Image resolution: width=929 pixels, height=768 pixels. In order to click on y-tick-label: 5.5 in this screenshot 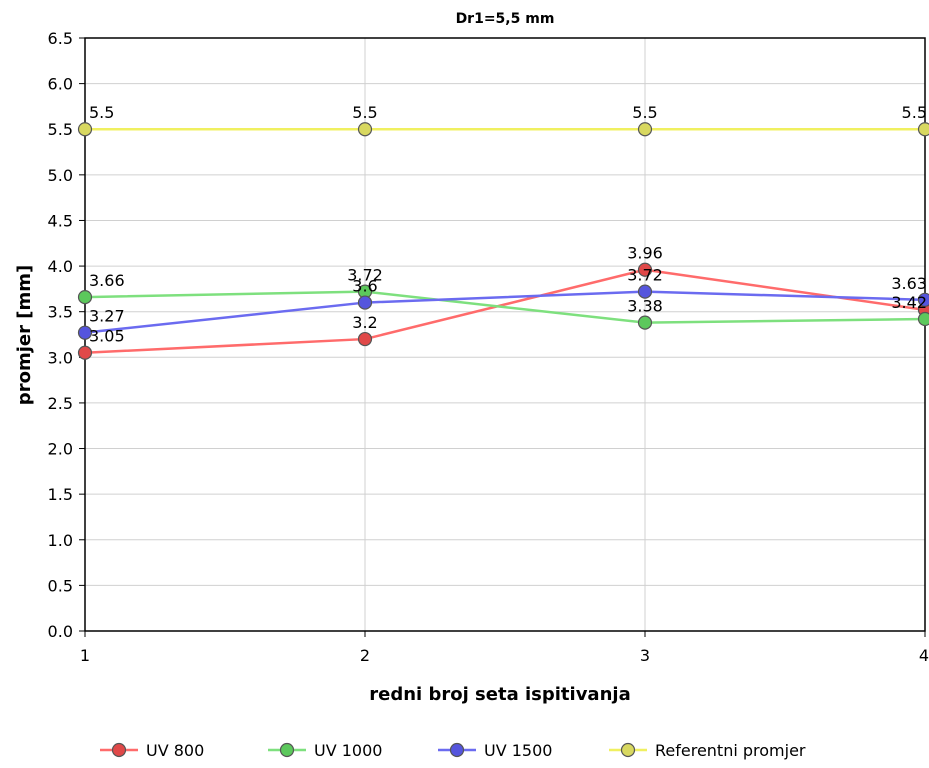, I will do `click(60, 129)`.